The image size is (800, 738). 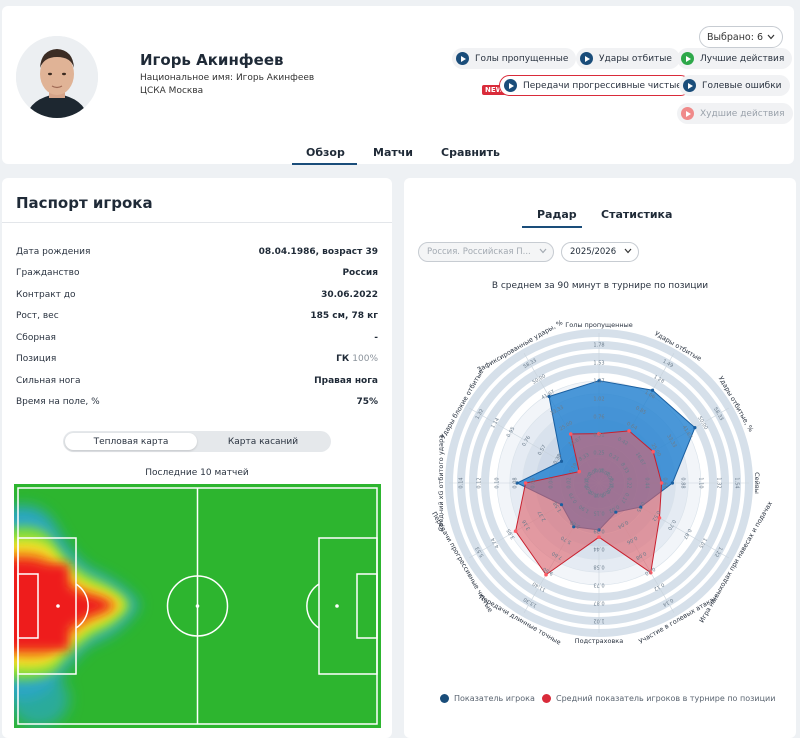 I want to click on tick-label: 0.88, so click(x=683, y=482).